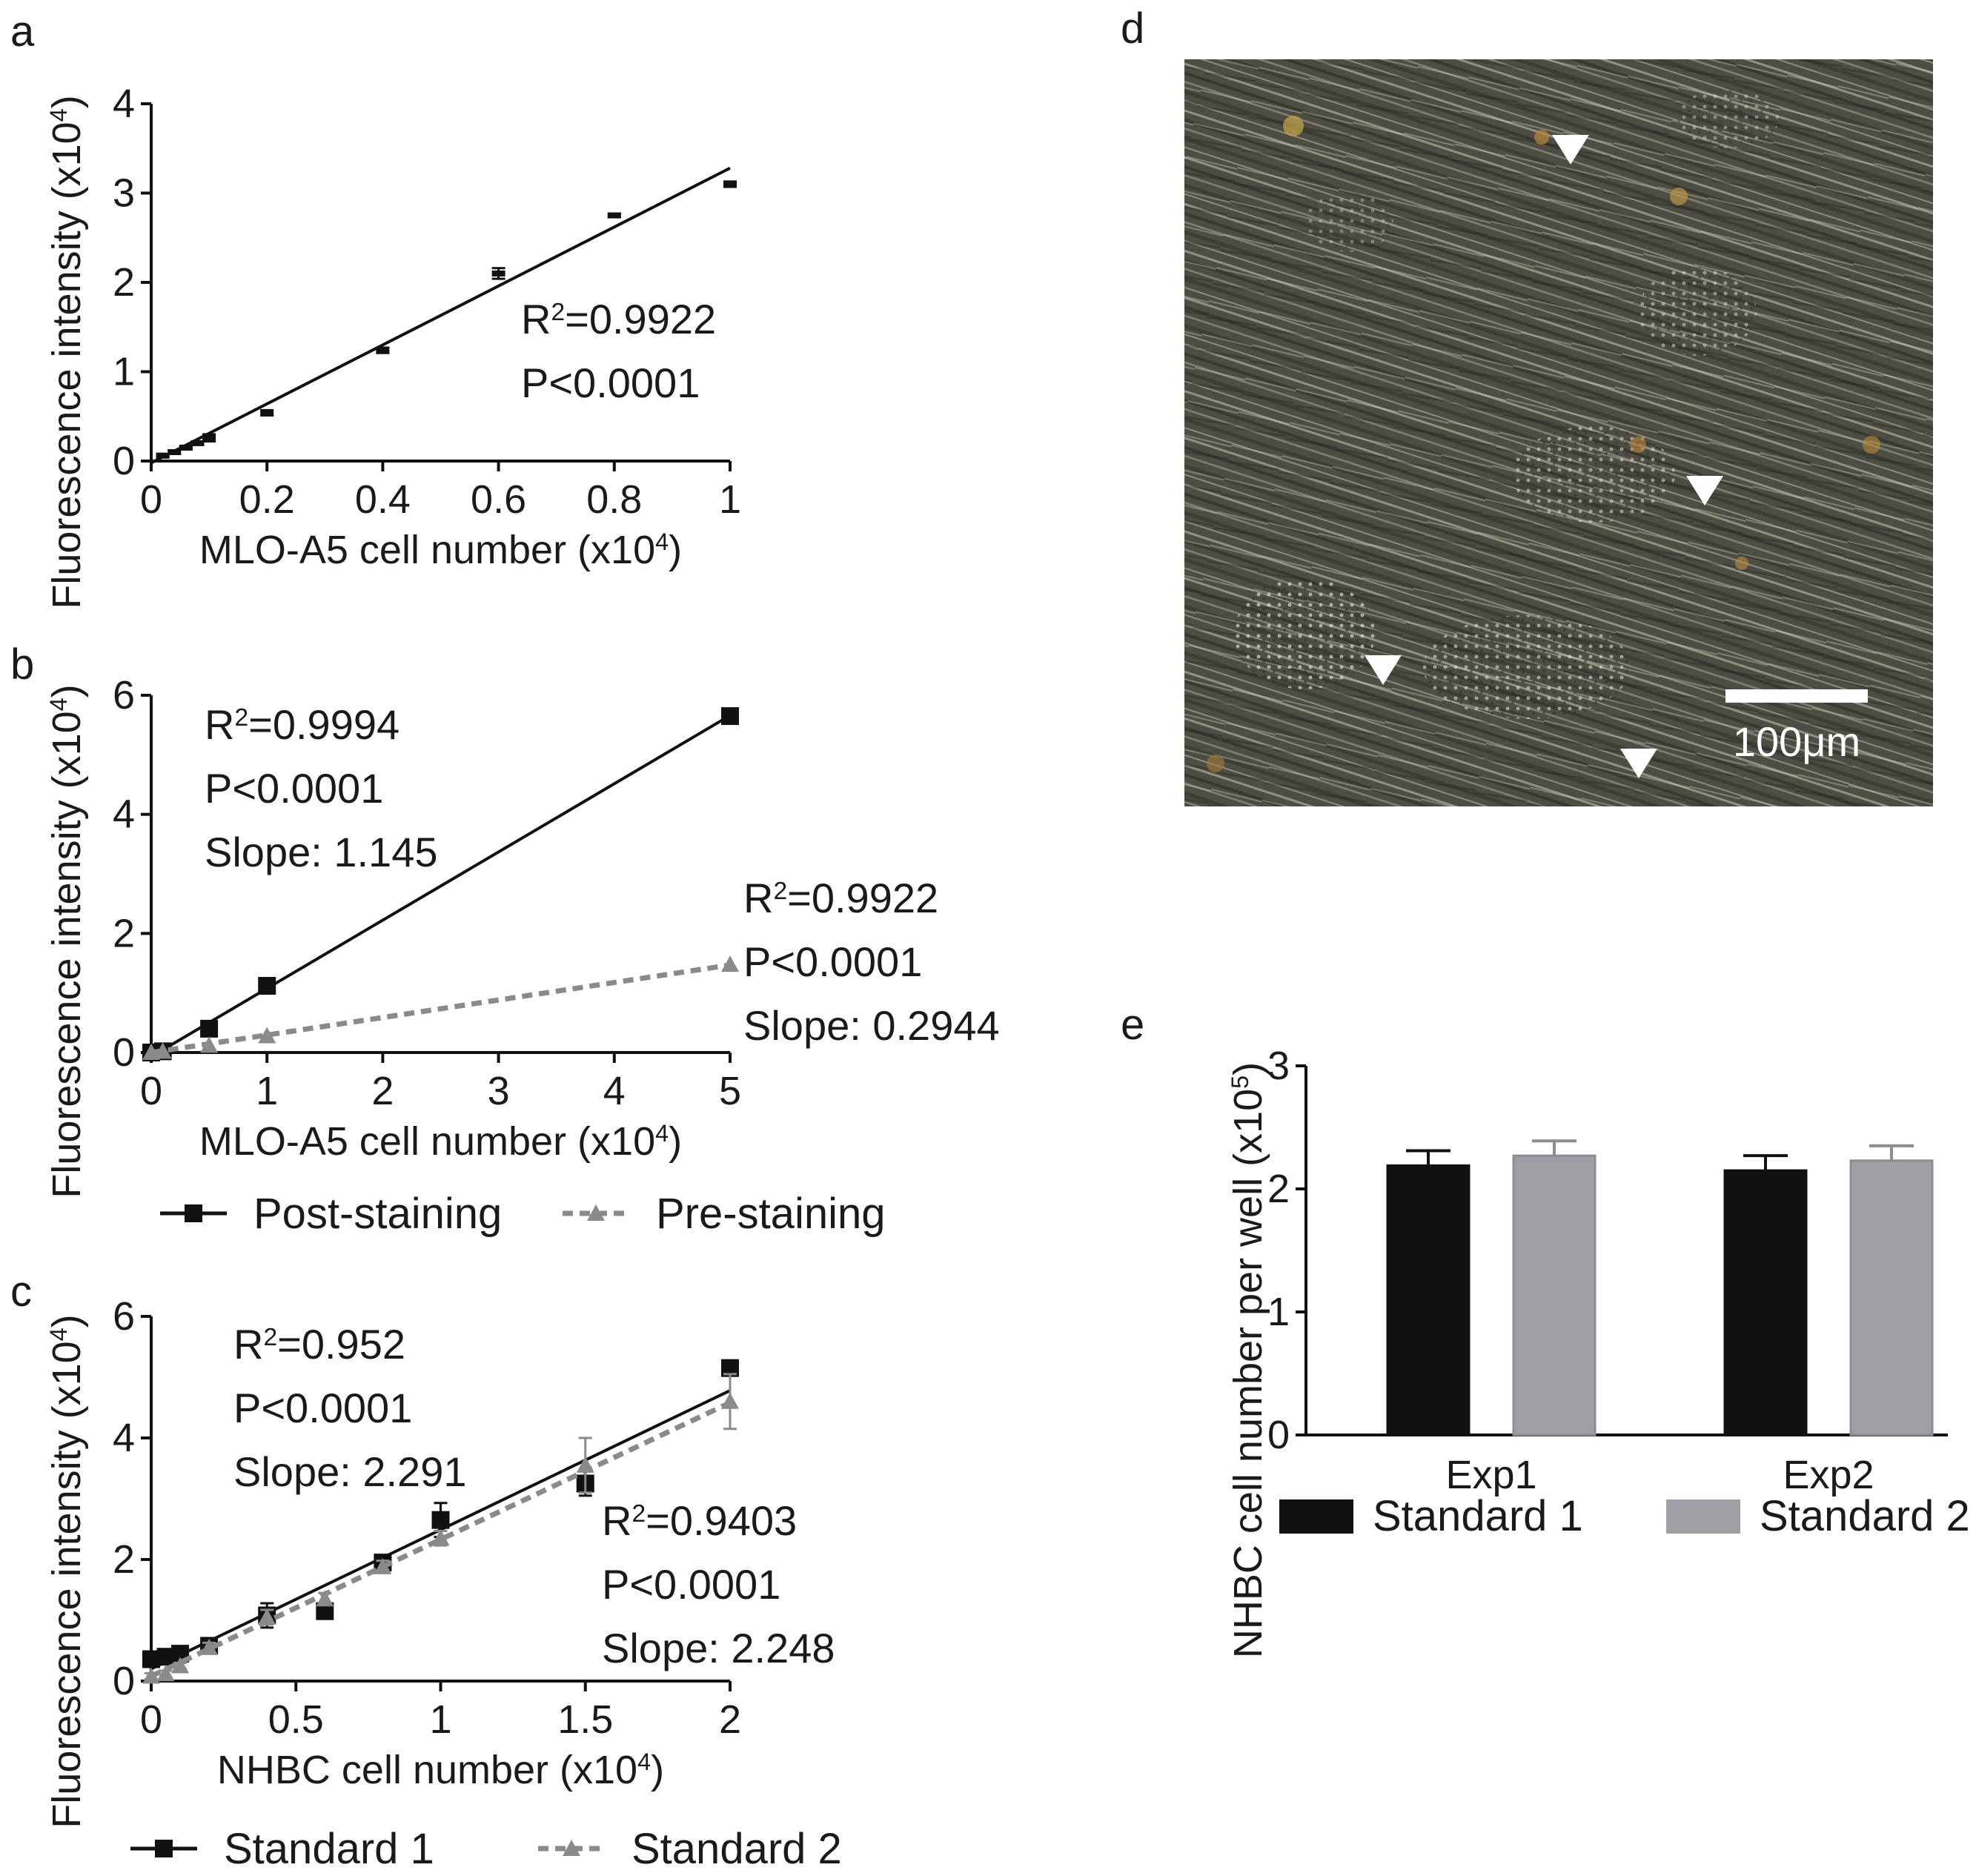 The width and height of the screenshot is (1976, 1876). What do you see at coordinates (499, 499) in the screenshot?
I see `x-tick-label: 0.6` at bounding box center [499, 499].